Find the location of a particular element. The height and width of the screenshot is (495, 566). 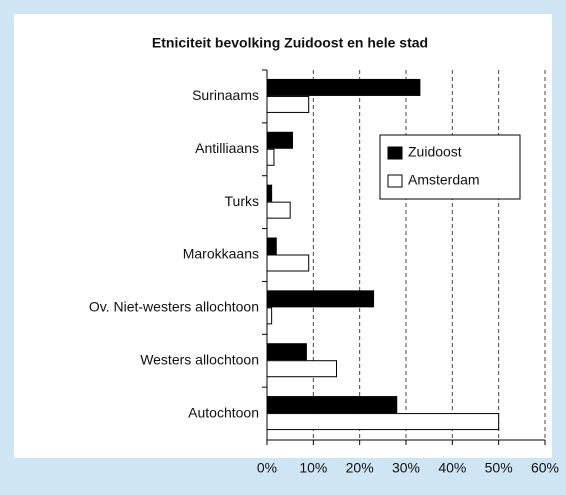

y-tick-label: Marokkaans is located at coordinates (221, 254).